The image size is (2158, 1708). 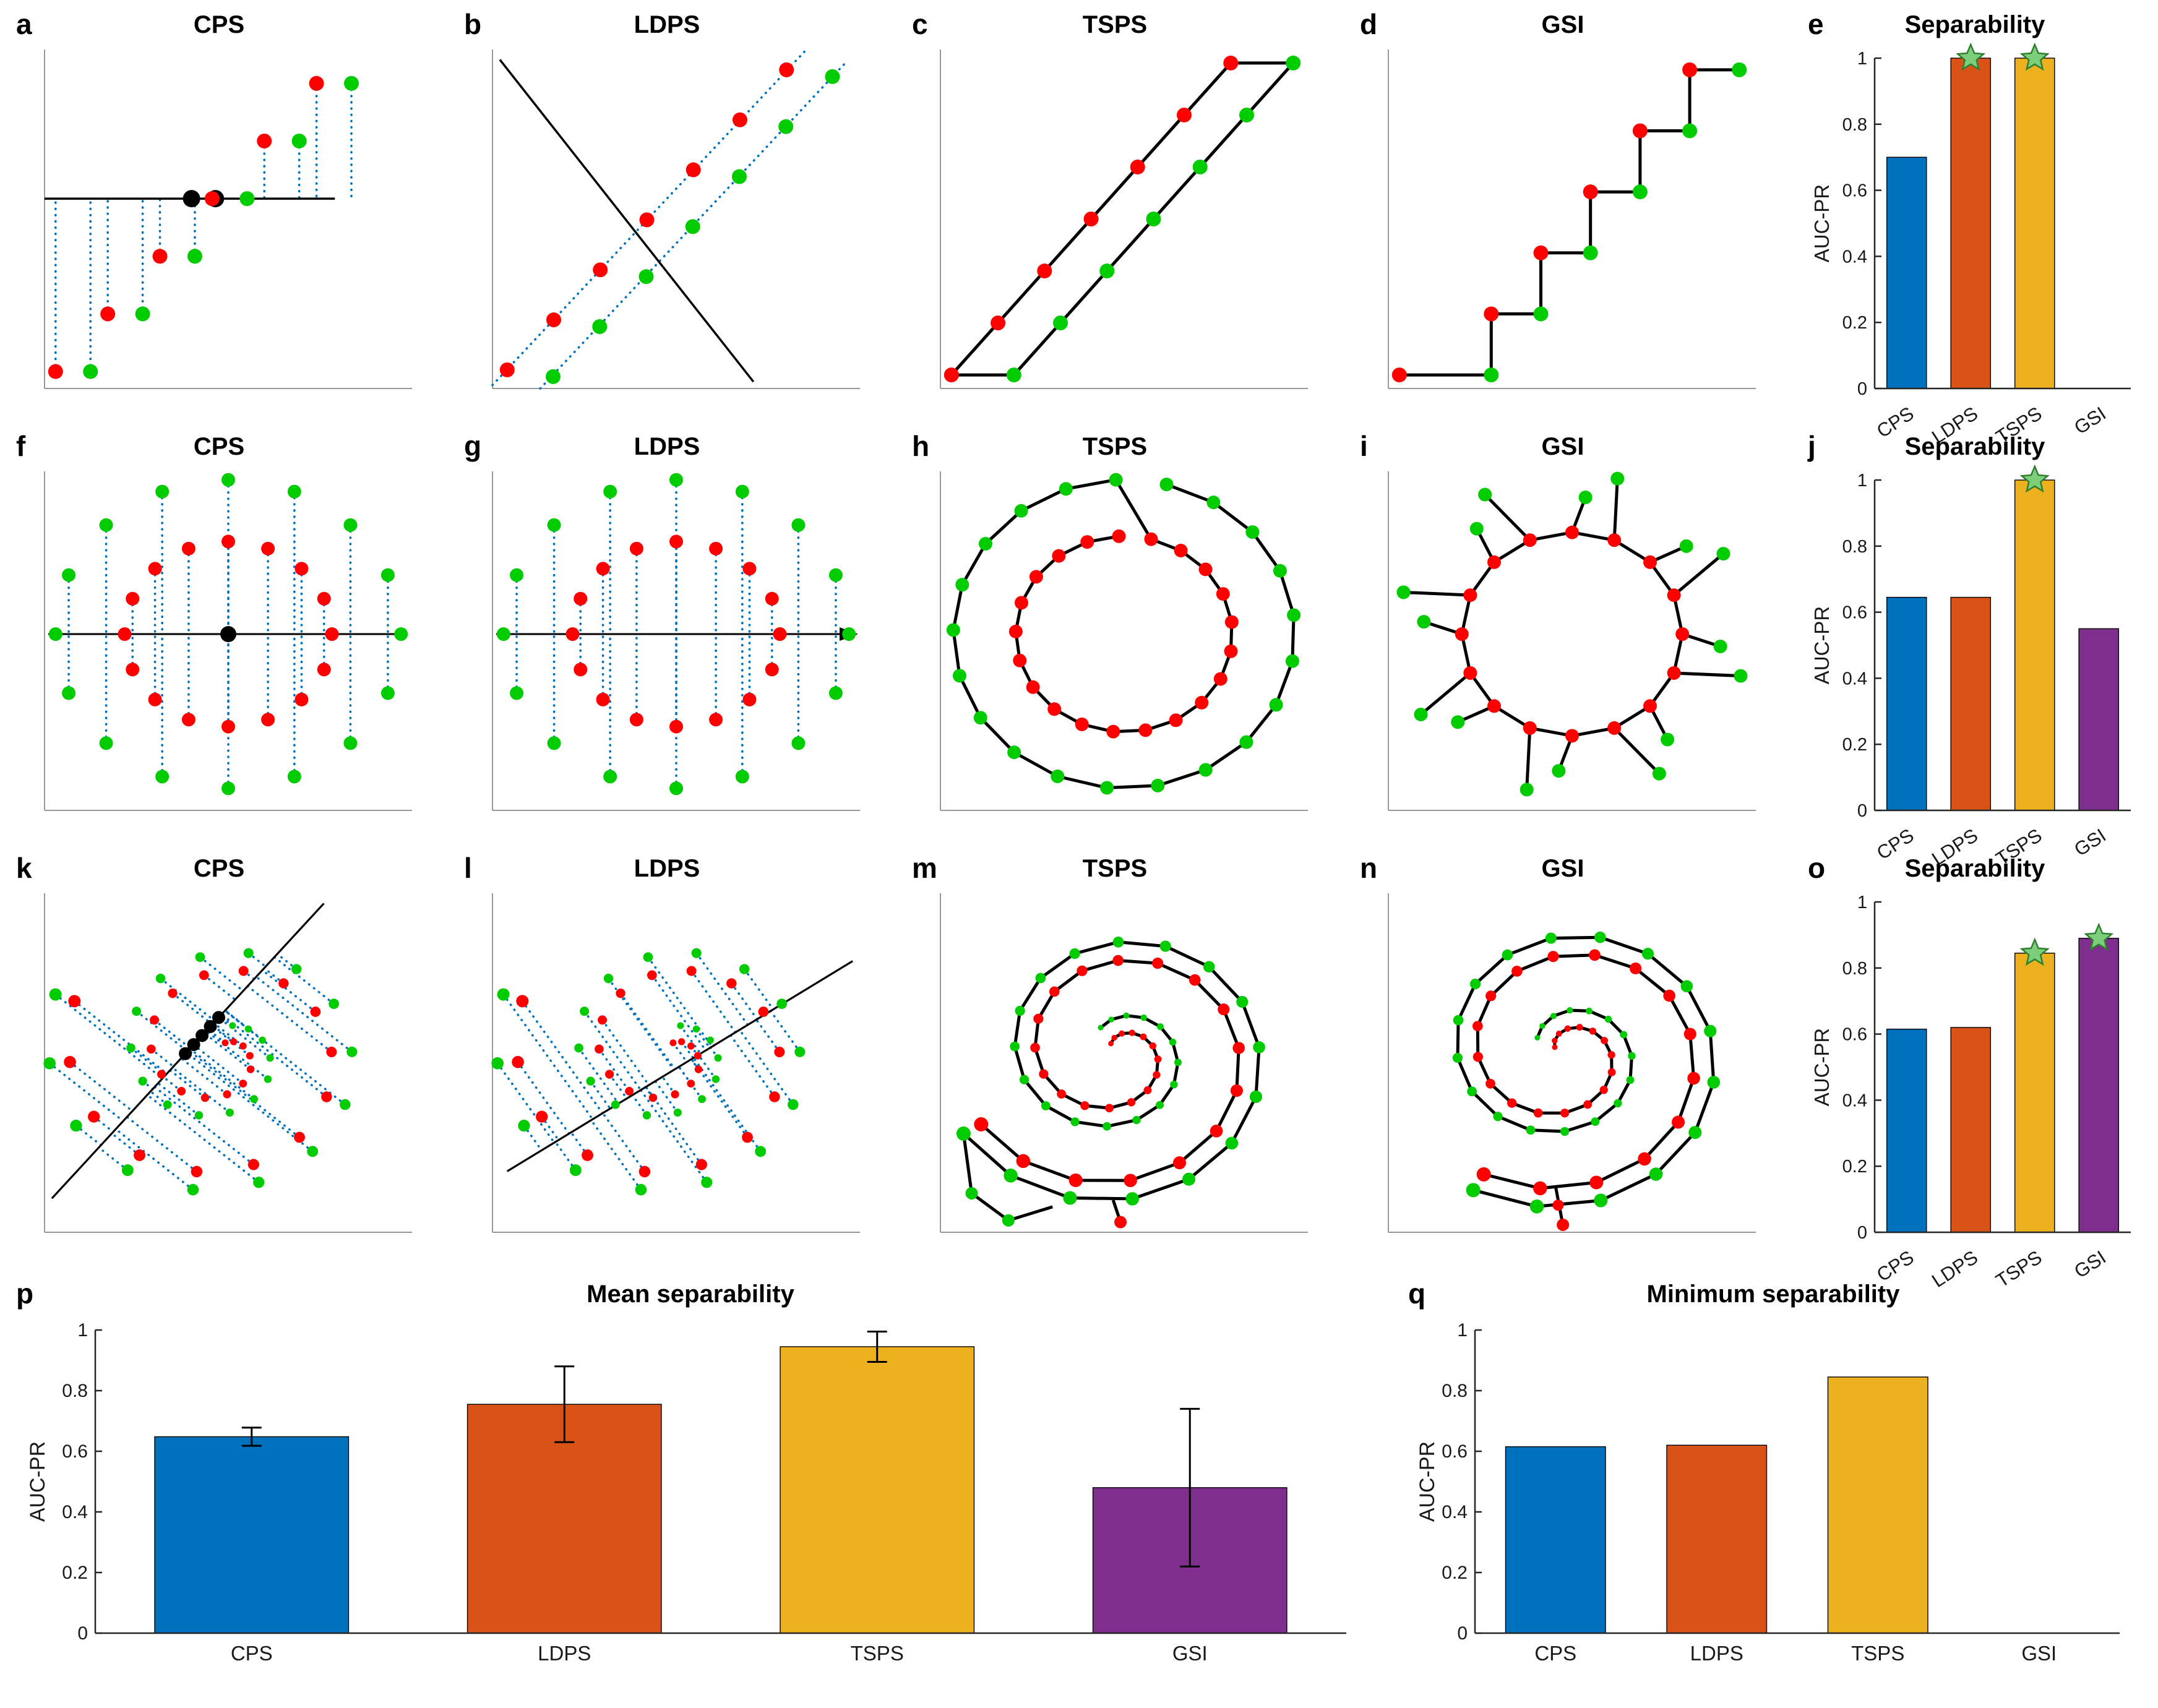 I want to click on panel-b-header: b LDPS, so click(x=667, y=25).